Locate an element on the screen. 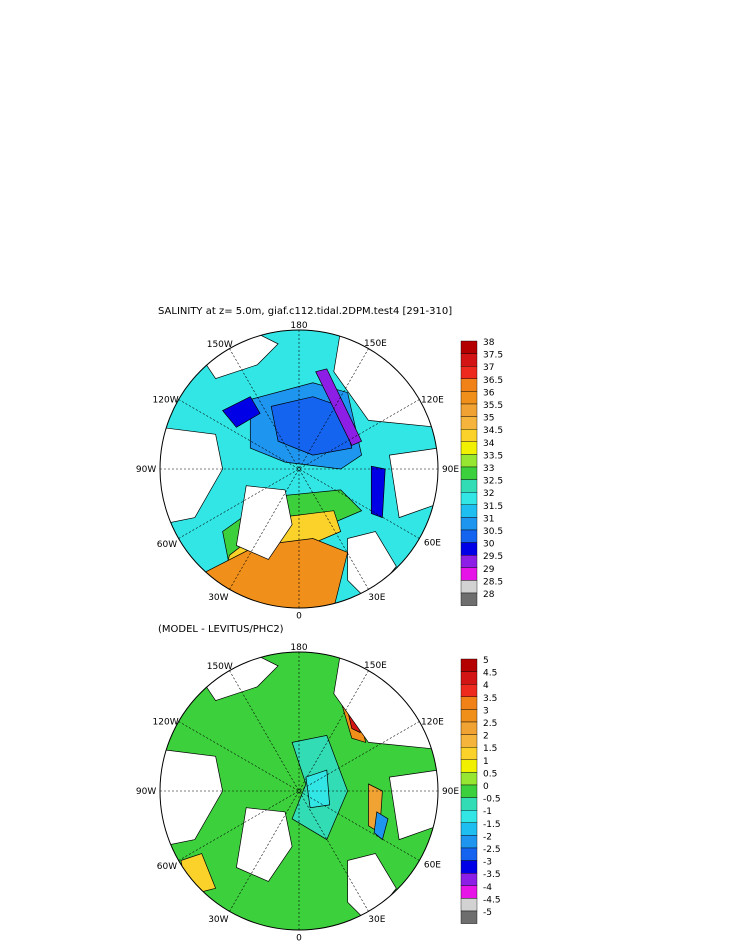 The image size is (733, 945). colorbar-label: -1 is located at coordinates (487, 812).